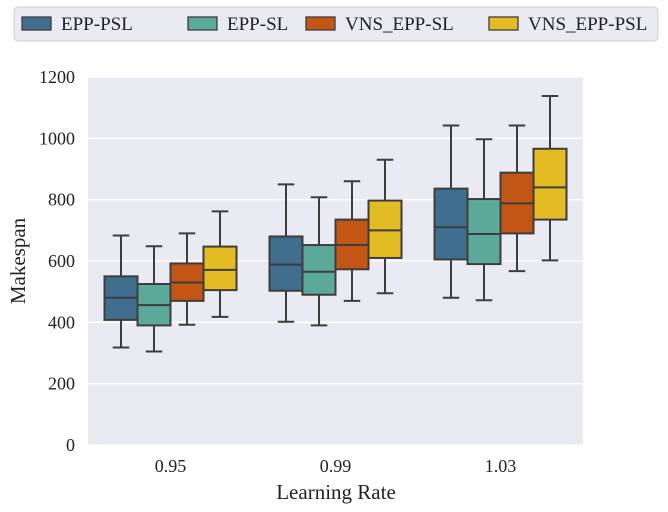 Image resolution: width=668 pixels, height=512 pixels. What do you see at coordinates (336, 492) in the screenshot?
I see `x-axis-label: Learning Rate` at bounding box center [336, 492].